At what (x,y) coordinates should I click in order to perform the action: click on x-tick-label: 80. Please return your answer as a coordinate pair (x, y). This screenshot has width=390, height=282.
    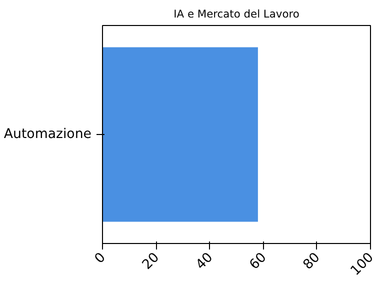
    Looking at the image, I should click on (312, 261).